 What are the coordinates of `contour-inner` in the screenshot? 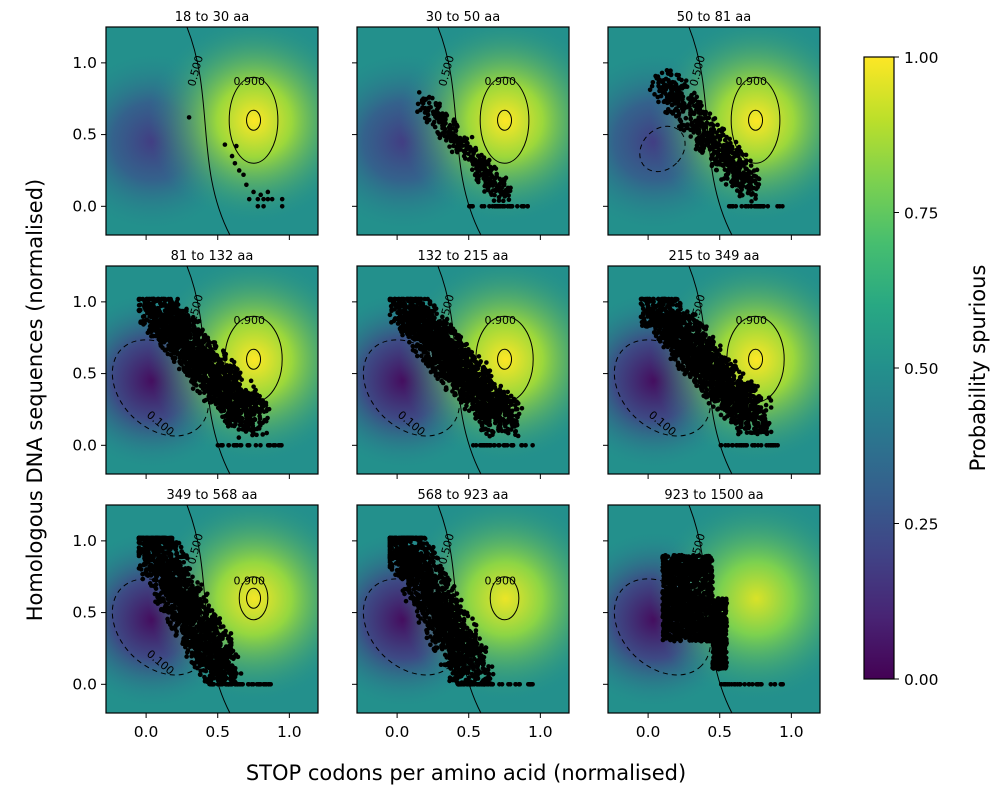 It's located at (254, 120).